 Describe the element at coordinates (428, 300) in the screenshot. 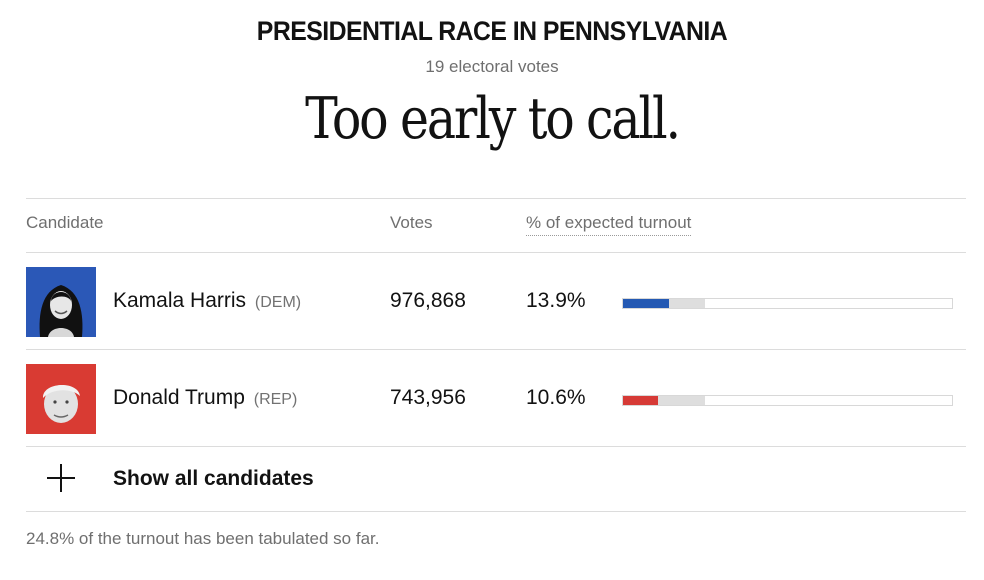

I see `candidate-votes: 976,868` at that location.